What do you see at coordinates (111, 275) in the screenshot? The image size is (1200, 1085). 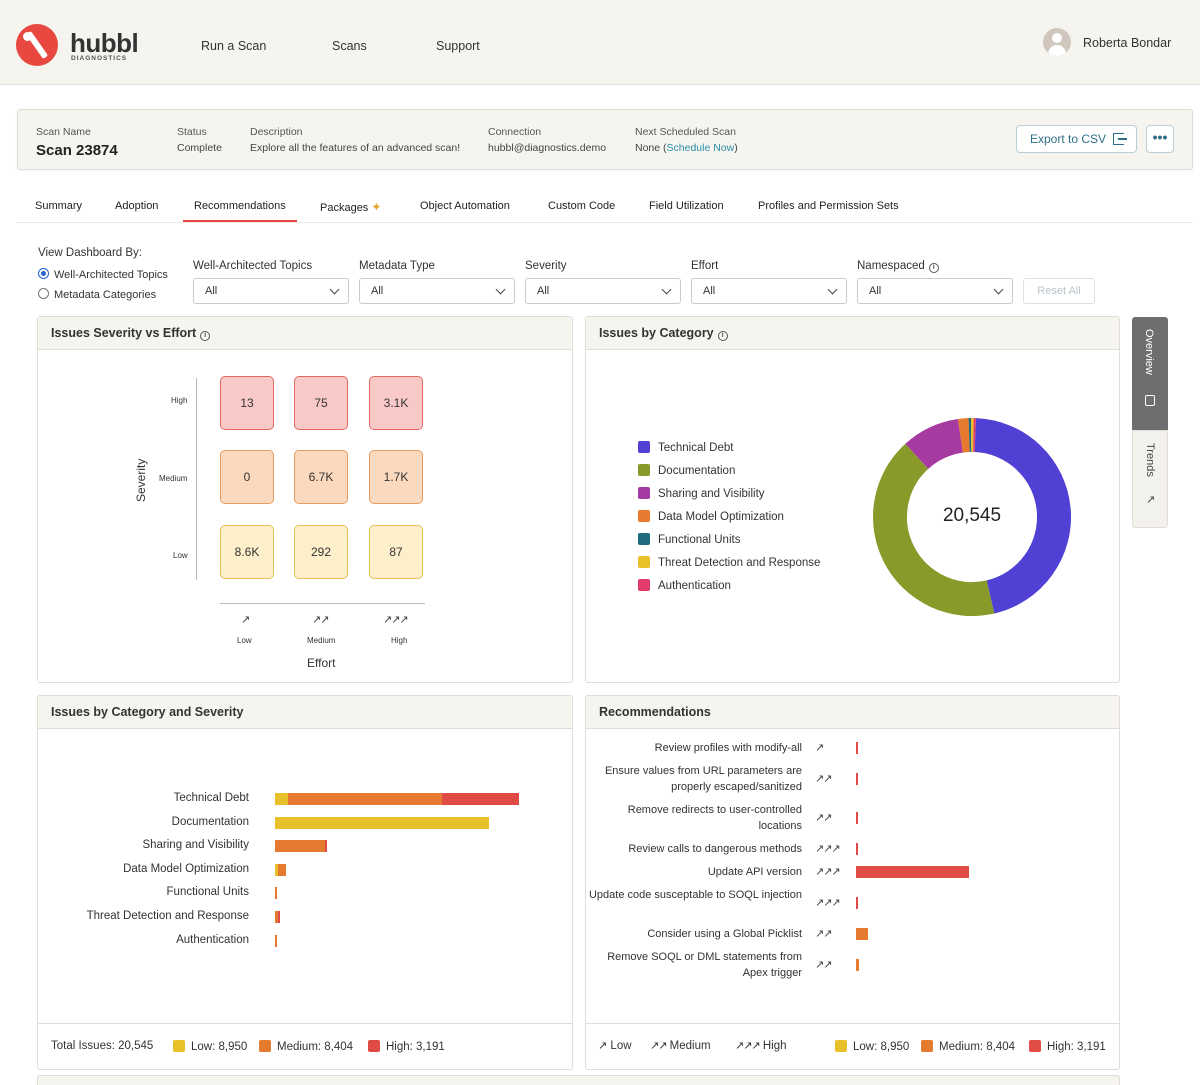 I see `radio-well-architected-label: Well-Architected Topics` at bounding box center [111, 275].